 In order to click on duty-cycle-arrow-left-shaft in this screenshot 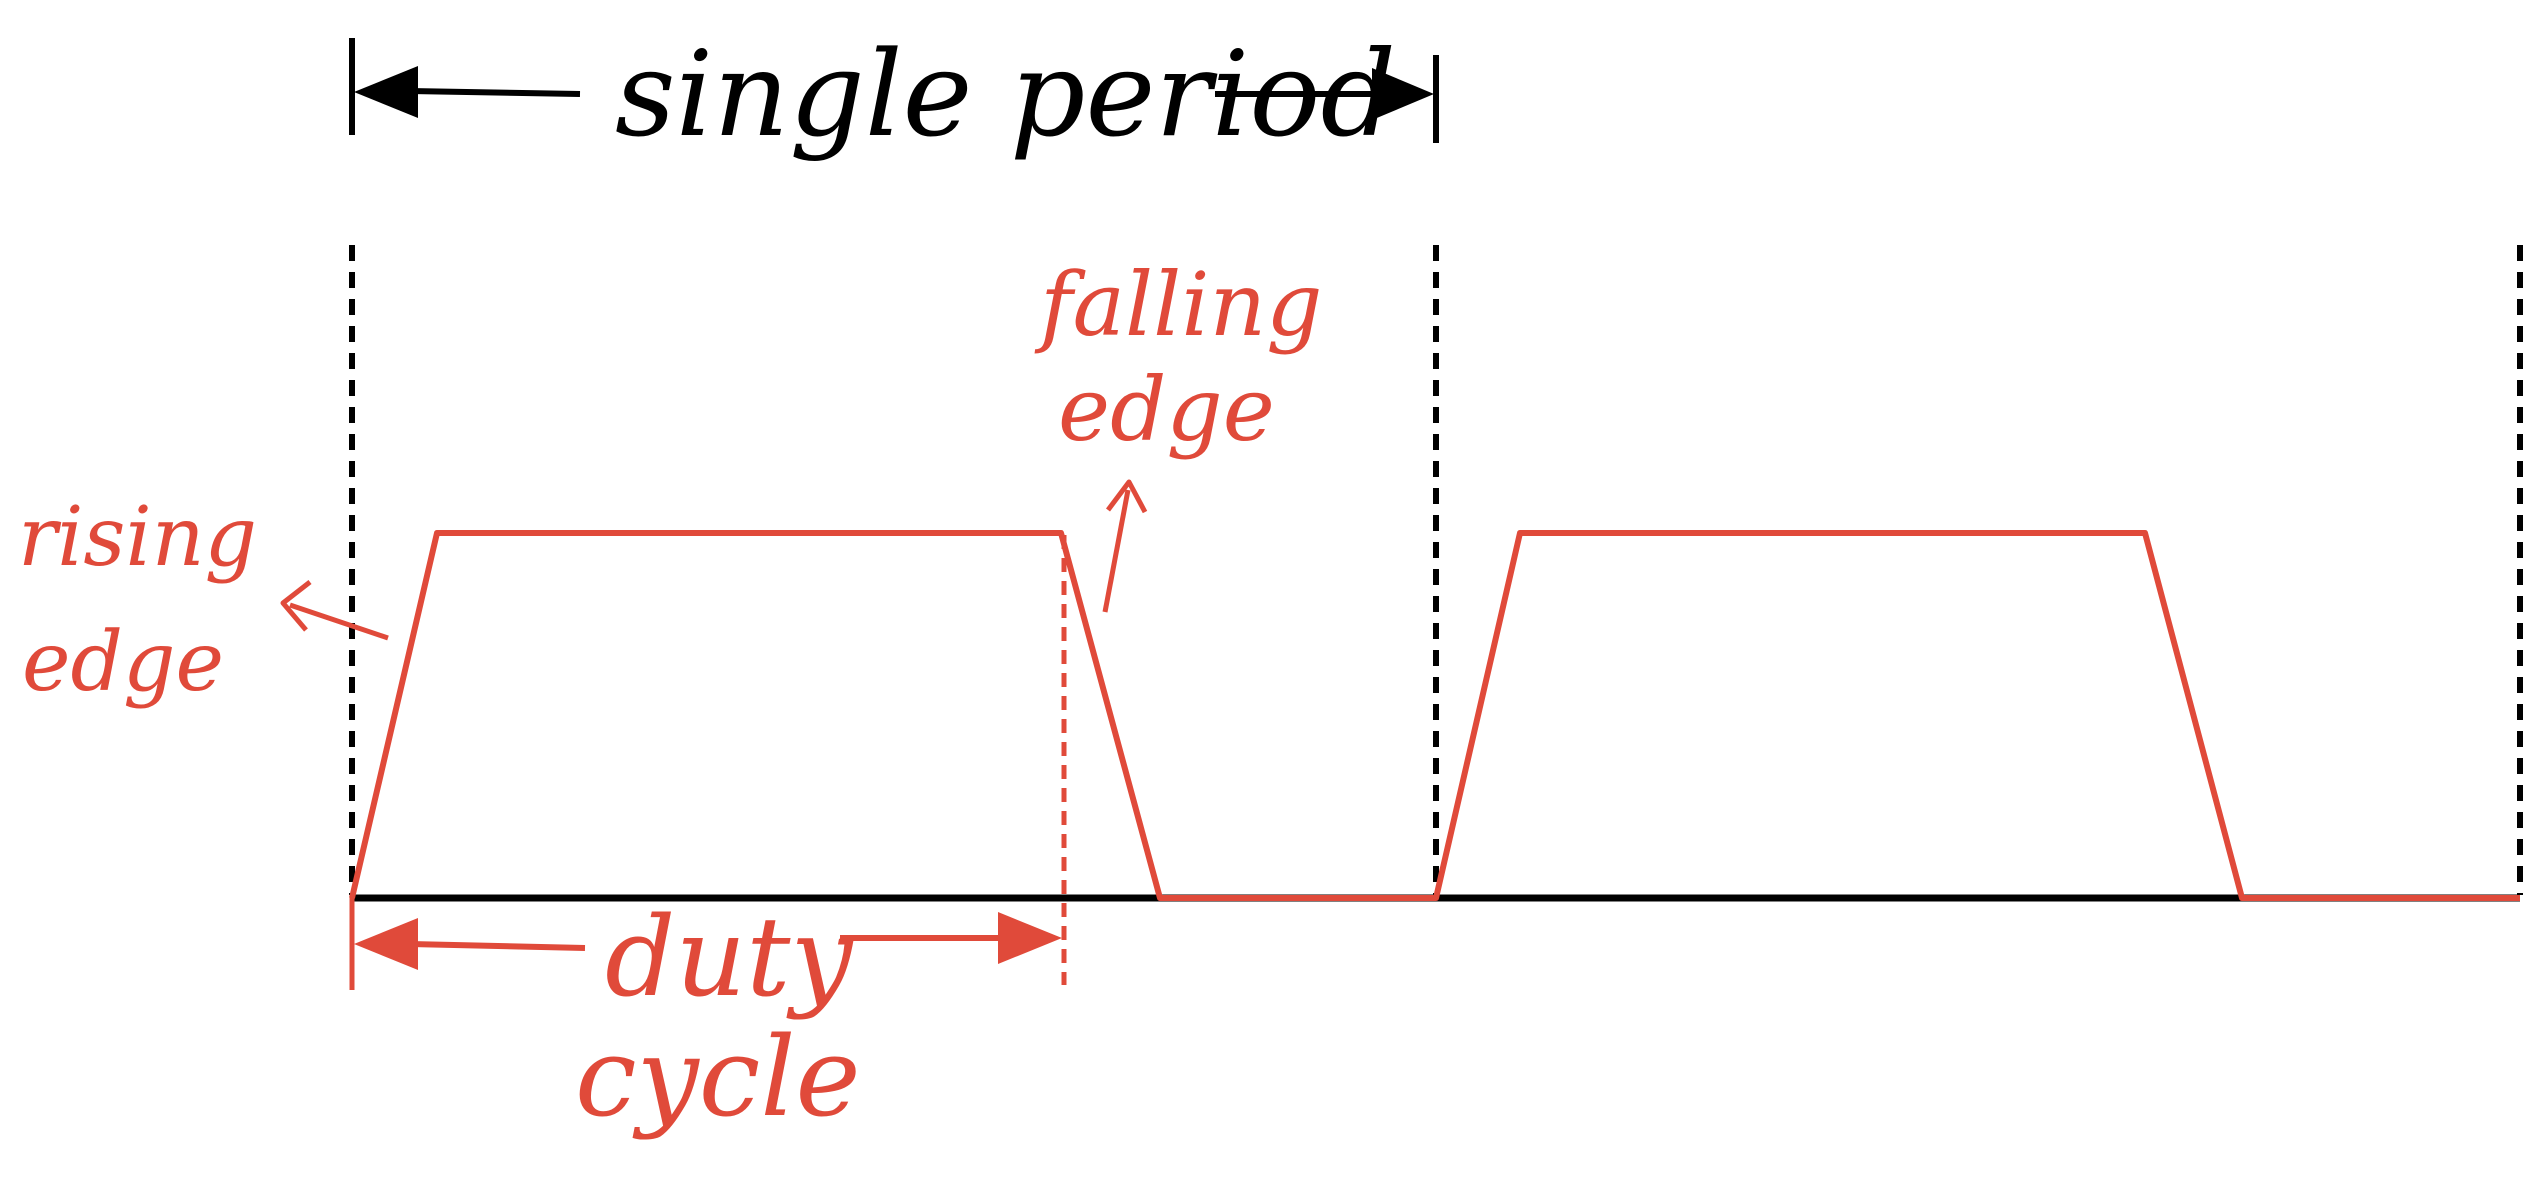, I will do `click(497, 946)`.